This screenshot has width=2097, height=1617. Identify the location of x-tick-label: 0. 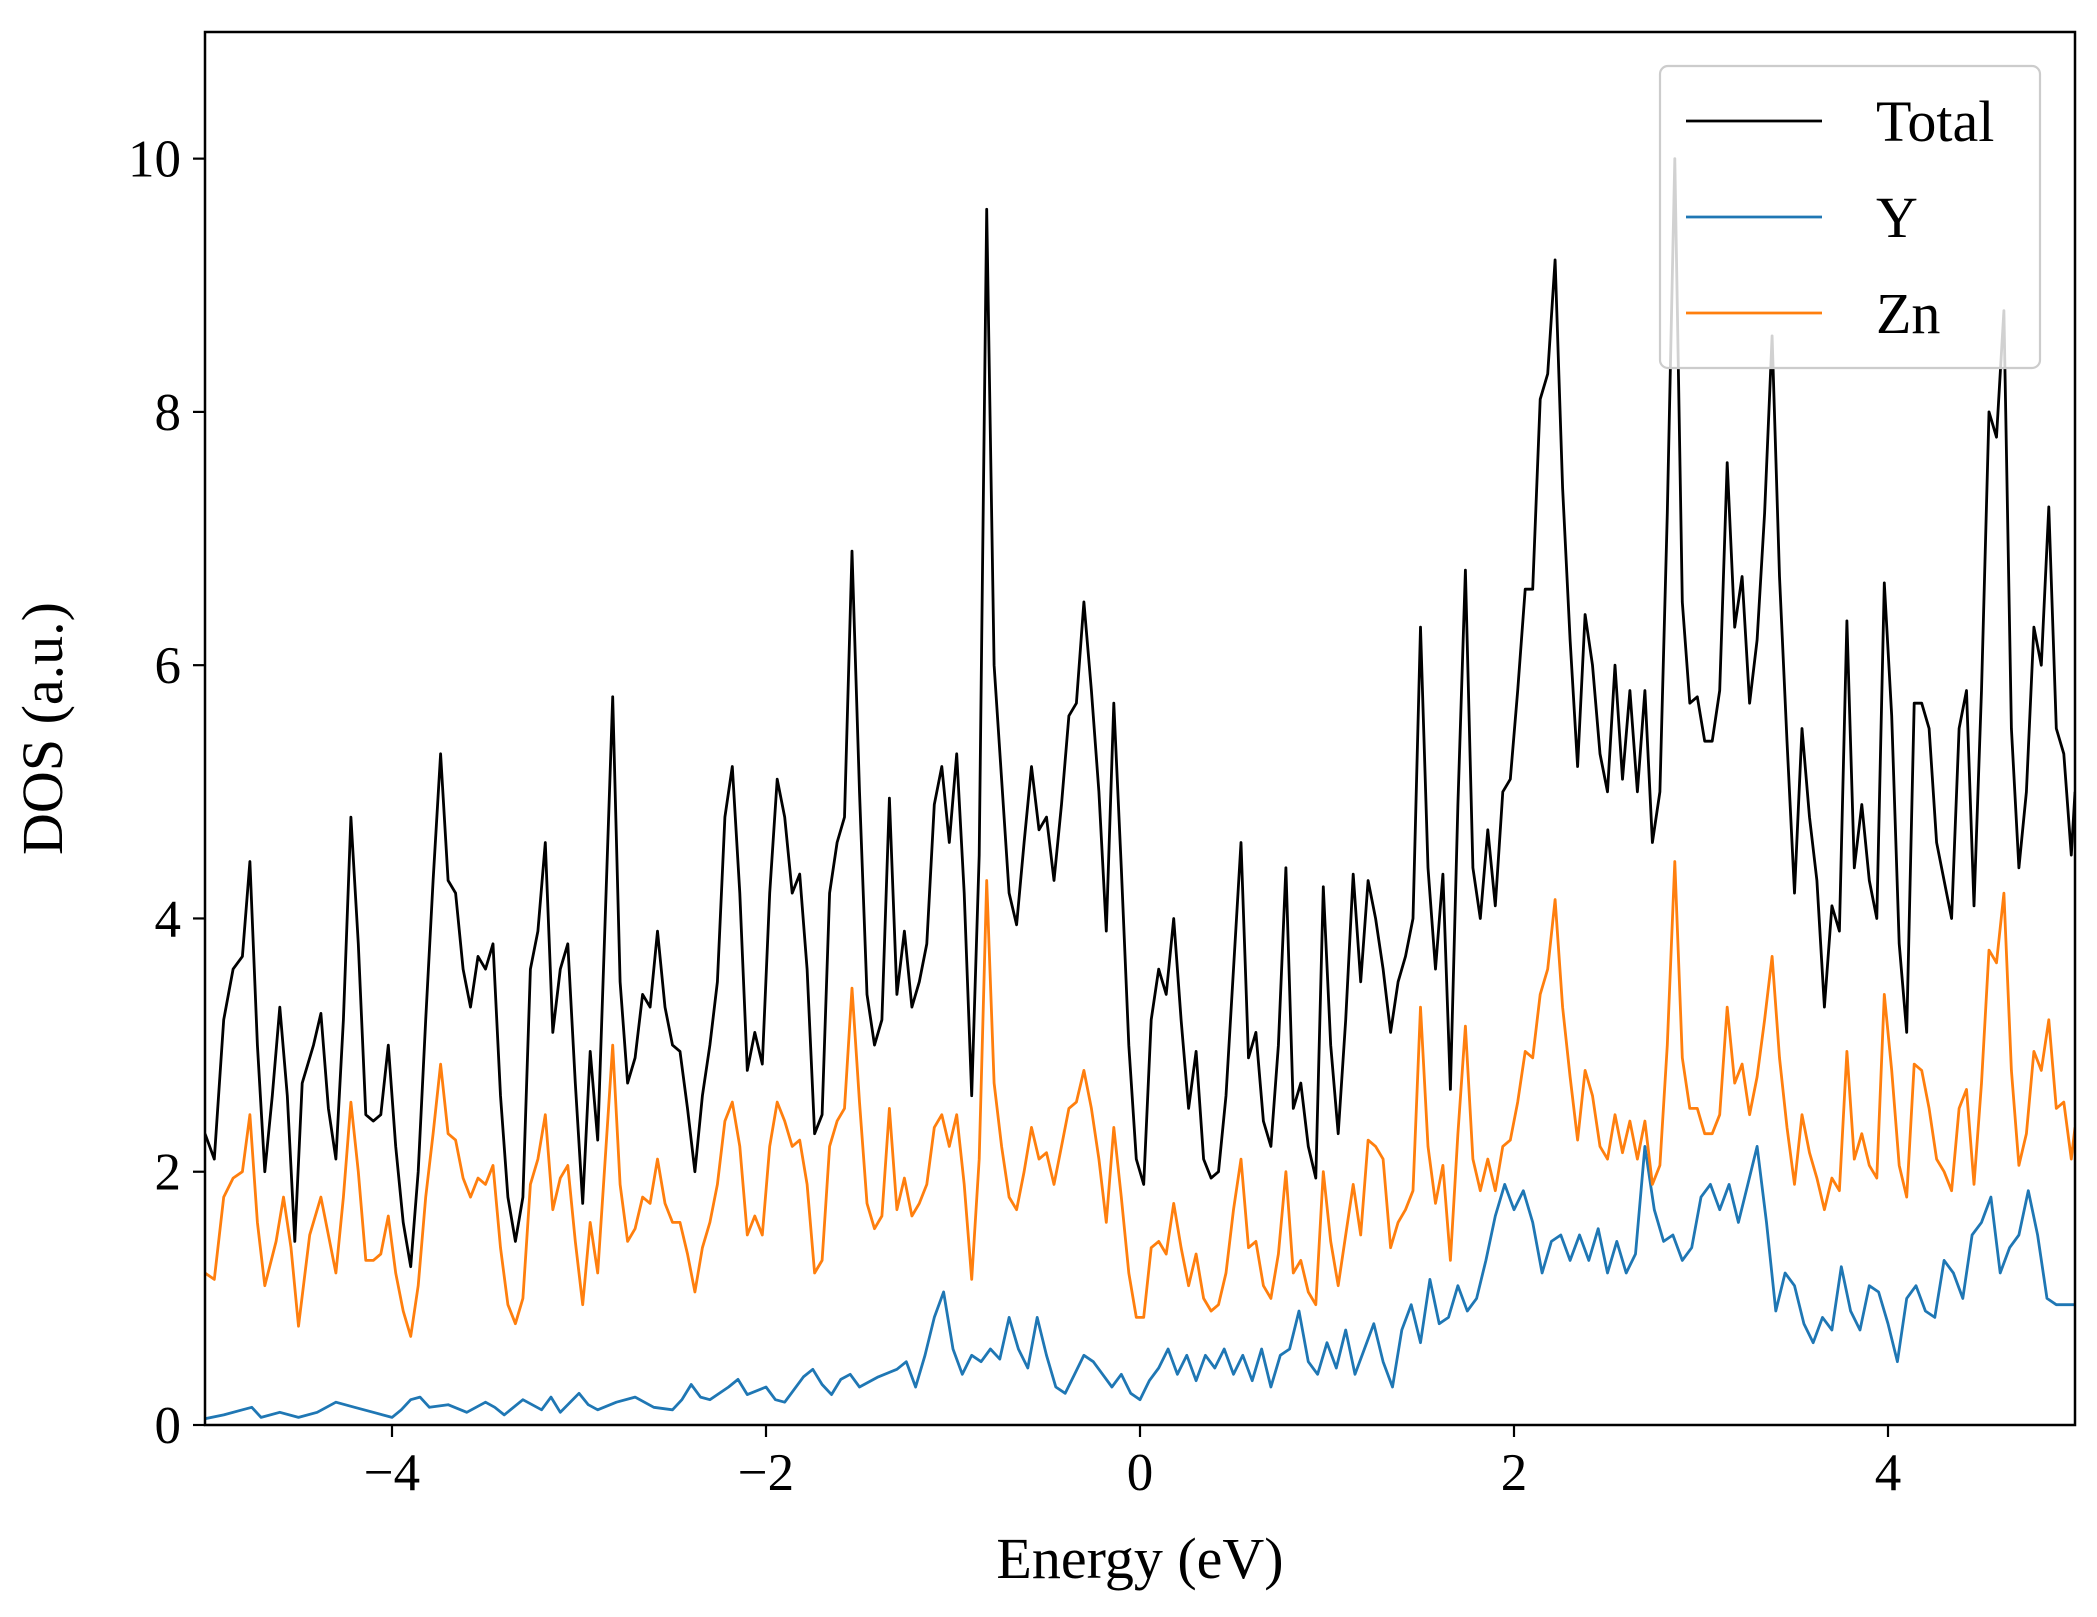
(1140, 1473).